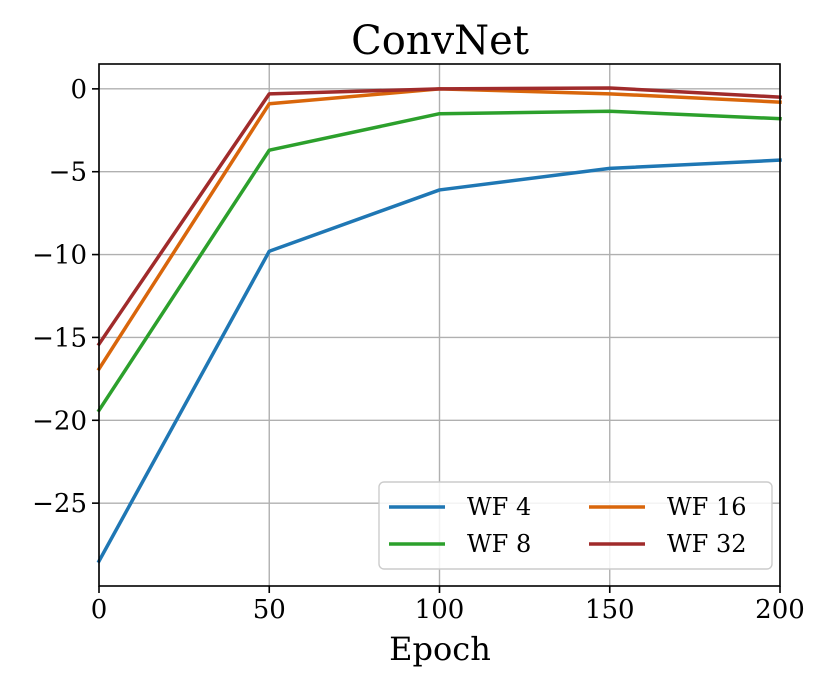 This screenshot has height=692, width=830. What do you see at coordinates (99, 610) in the screenshot?
I see `x-tick-label: 0` at bounding box center [99, 610].